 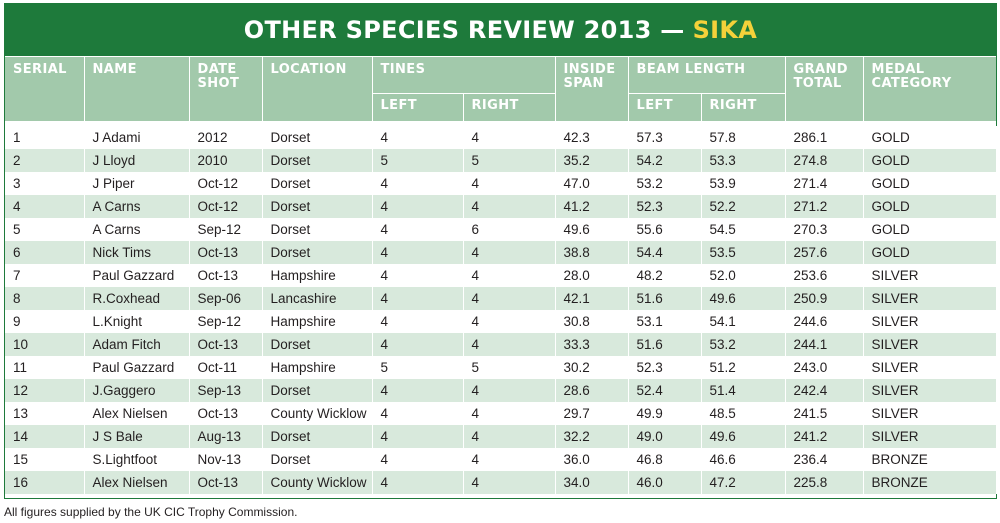 I want to click on medal-category-cell: BRONZE, so click(x=930, y=459).